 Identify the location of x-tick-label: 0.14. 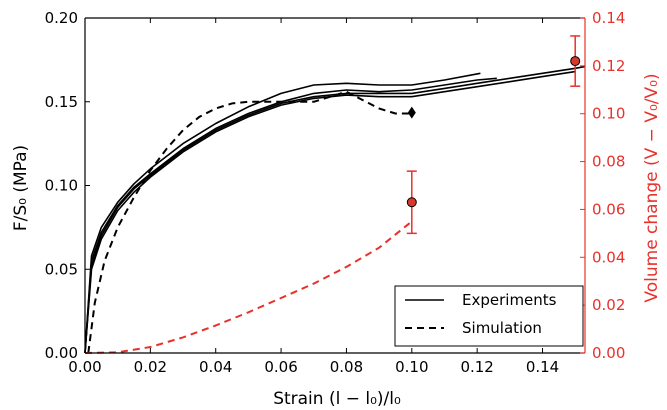
(542, 367).